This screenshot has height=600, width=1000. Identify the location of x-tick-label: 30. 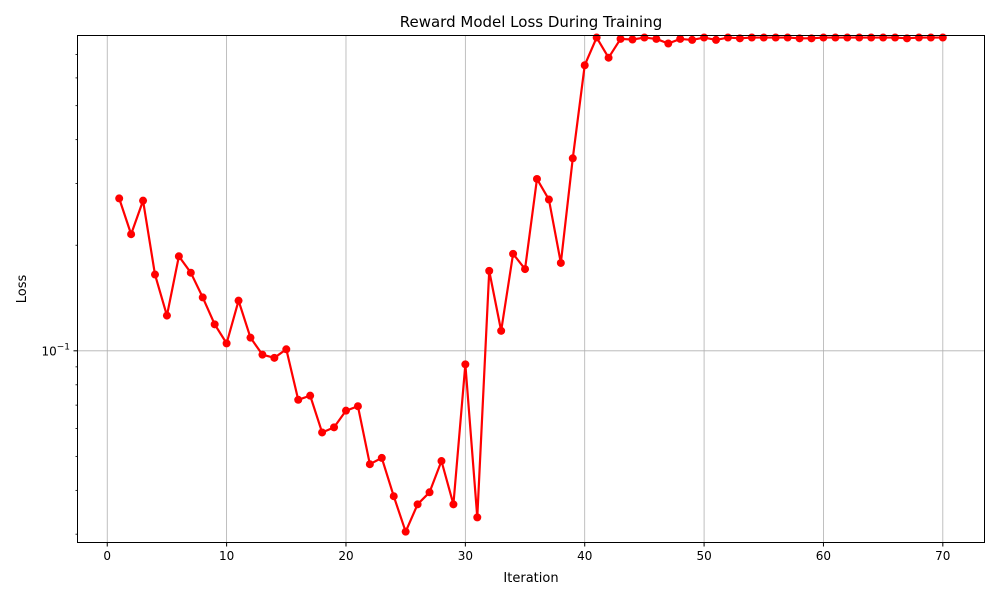
(465, 556).